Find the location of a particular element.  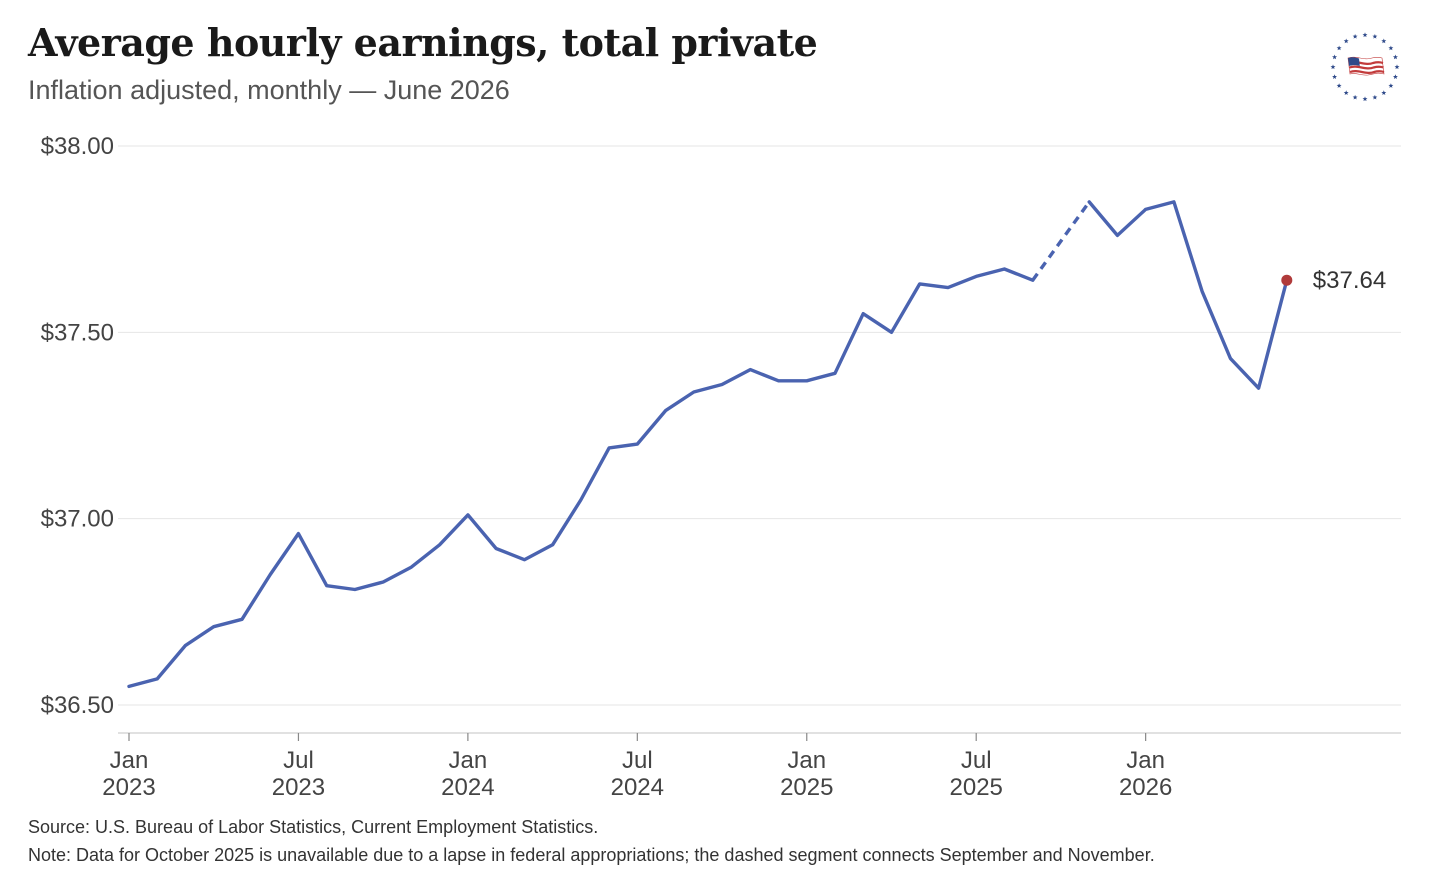

series-line-segment is located at coordinates (1188, 295).